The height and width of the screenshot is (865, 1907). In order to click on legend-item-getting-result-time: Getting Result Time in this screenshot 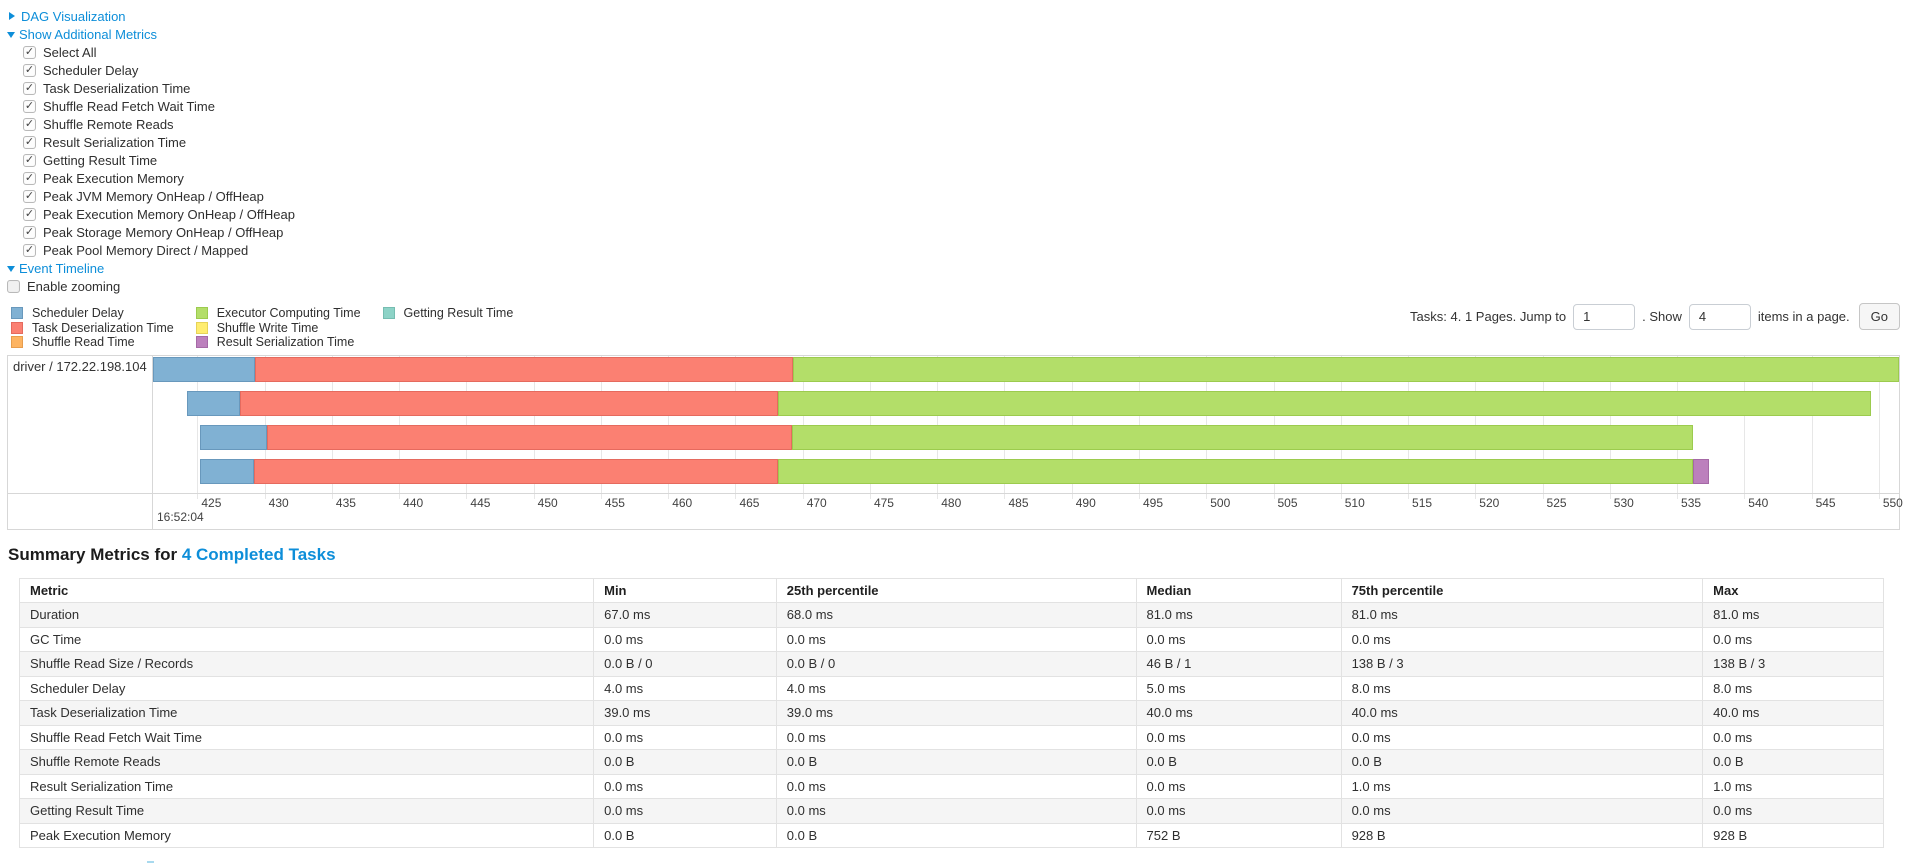, I will do `click(448, 313)`.